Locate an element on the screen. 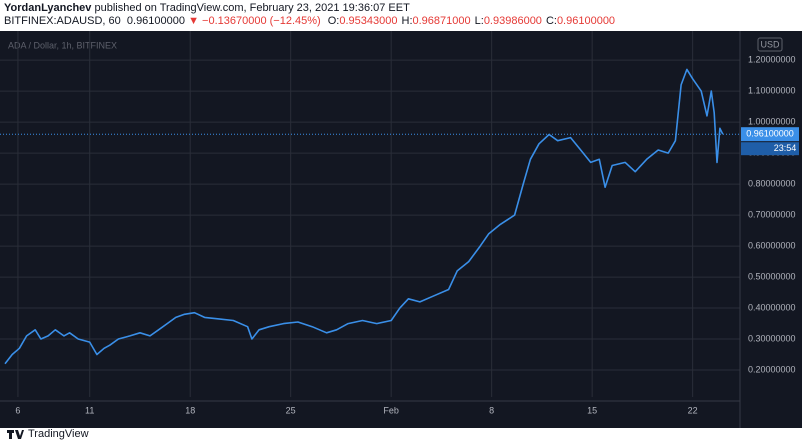 The height and width of the screenshot is (444, 802). ohlc-label: C: is located at coordinates (551, 21).